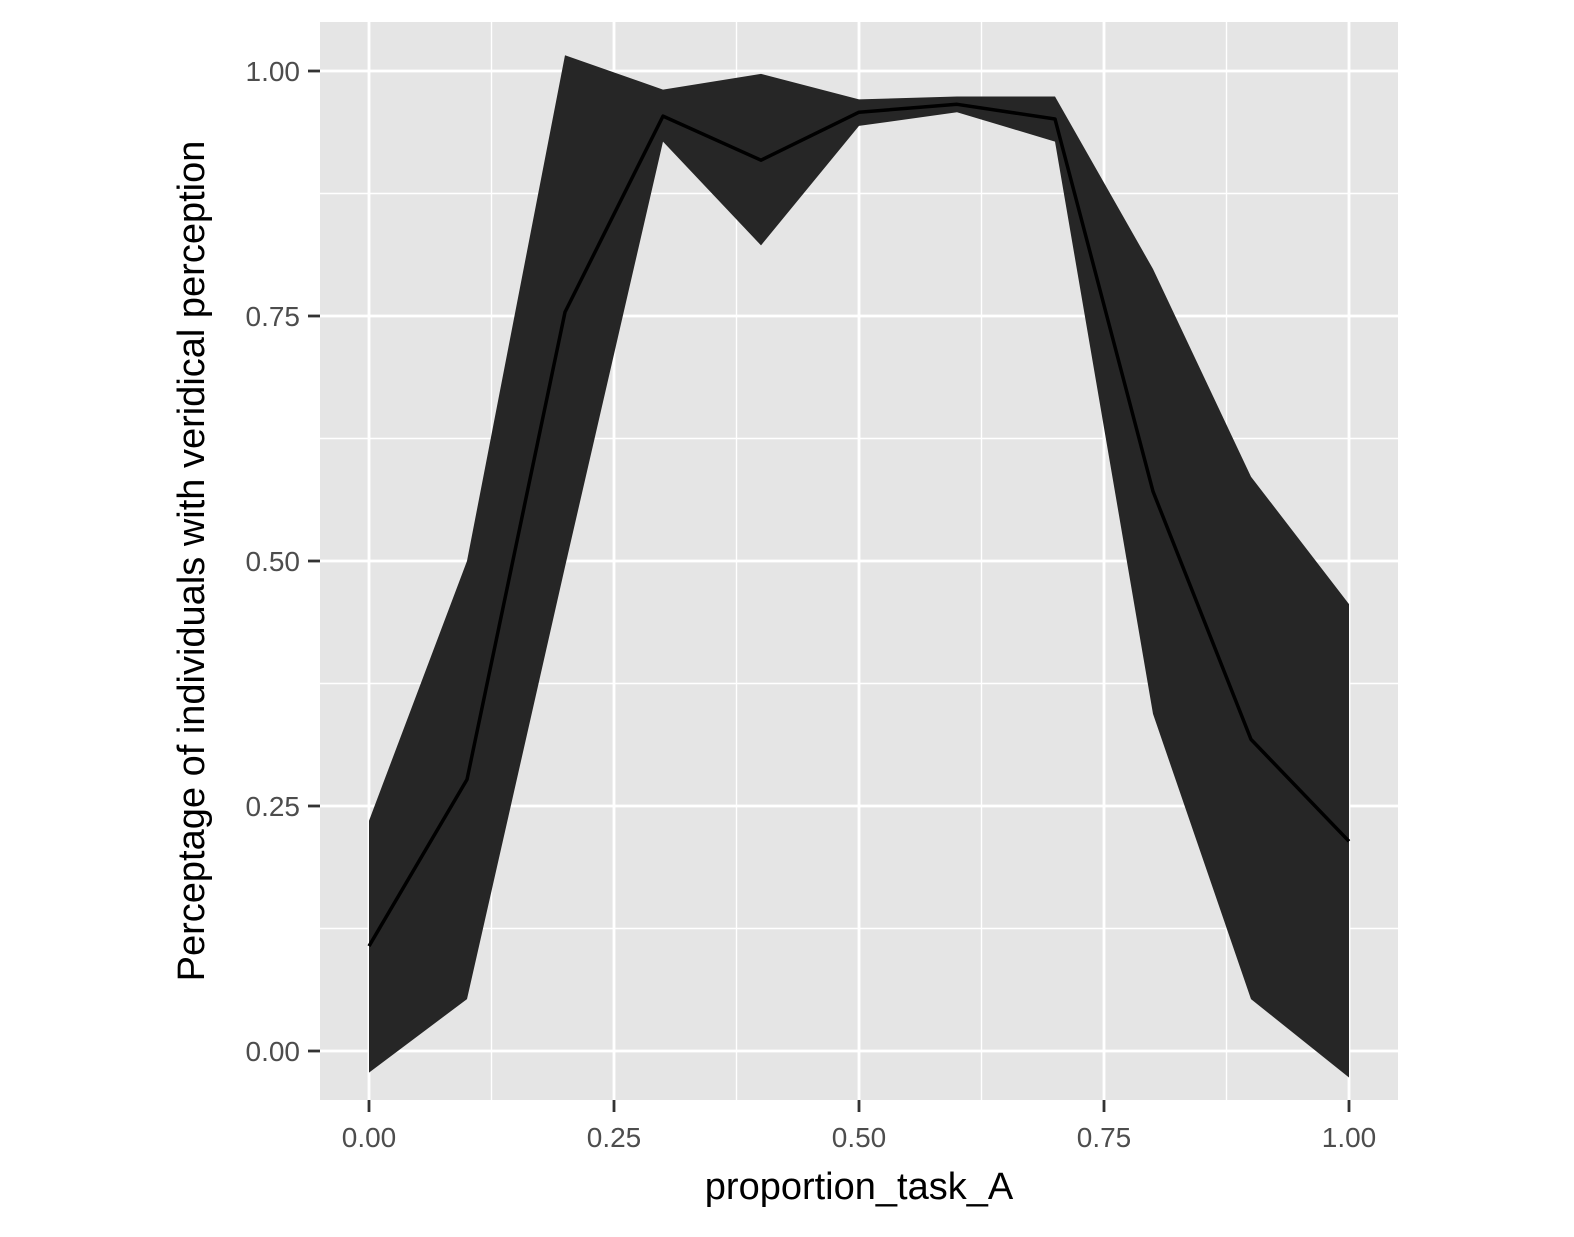  I want to click on y-tick-label: 0.75, so click(273, 316).